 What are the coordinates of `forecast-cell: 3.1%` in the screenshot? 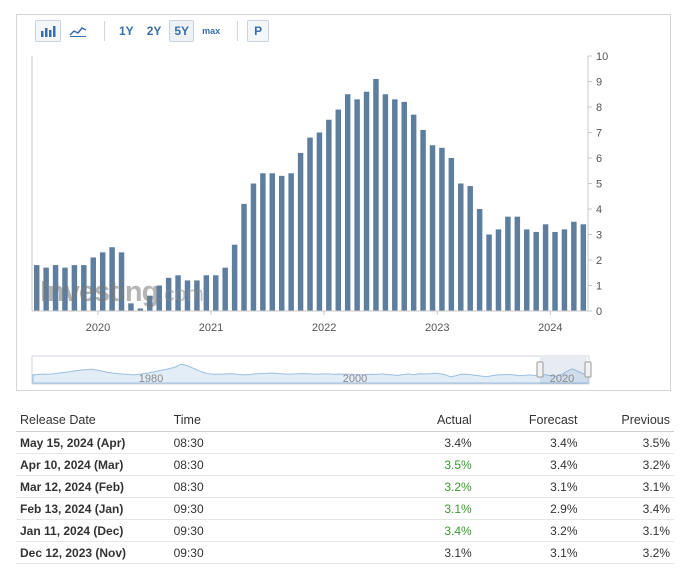 It's located at (528, 552).